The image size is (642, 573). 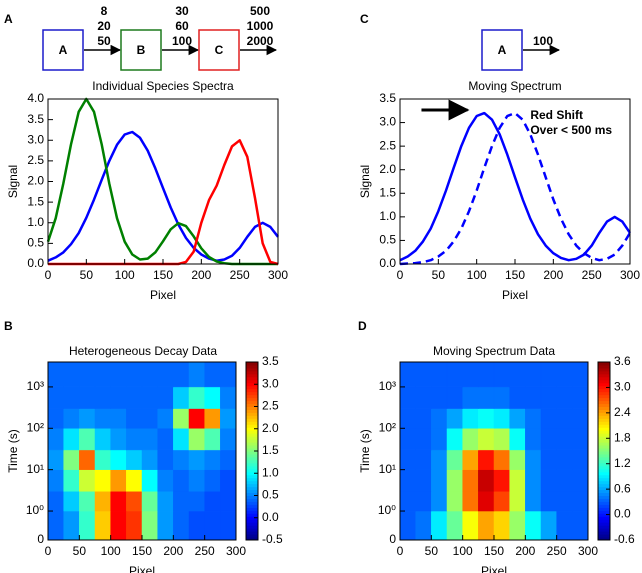 I want to click on x-tick-label: 300, so click(x=278, y=275).